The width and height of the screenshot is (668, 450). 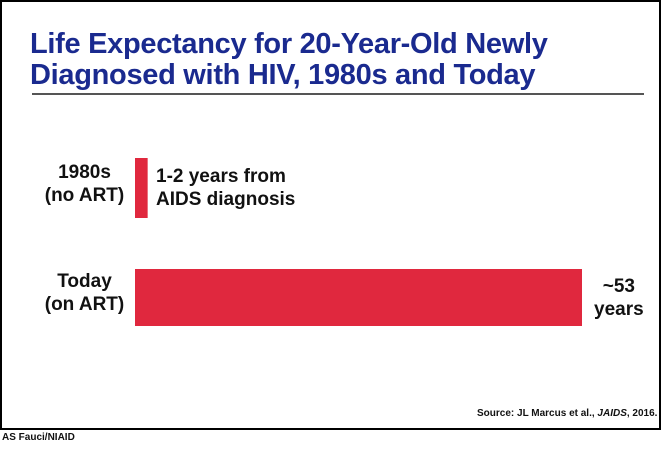 What do you see at coordinates (612, 413) in the screenshot?
I see `source-journal: JAIDS` at bounding box center [612, 413].